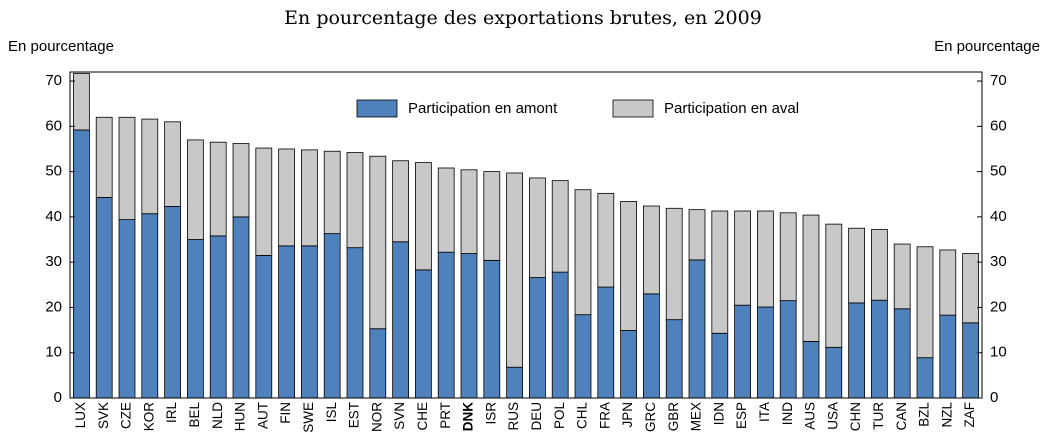 The height and width of the screenshot is (444, 1046). I want to click on x-tick-label: SVN, so click(399, 416).